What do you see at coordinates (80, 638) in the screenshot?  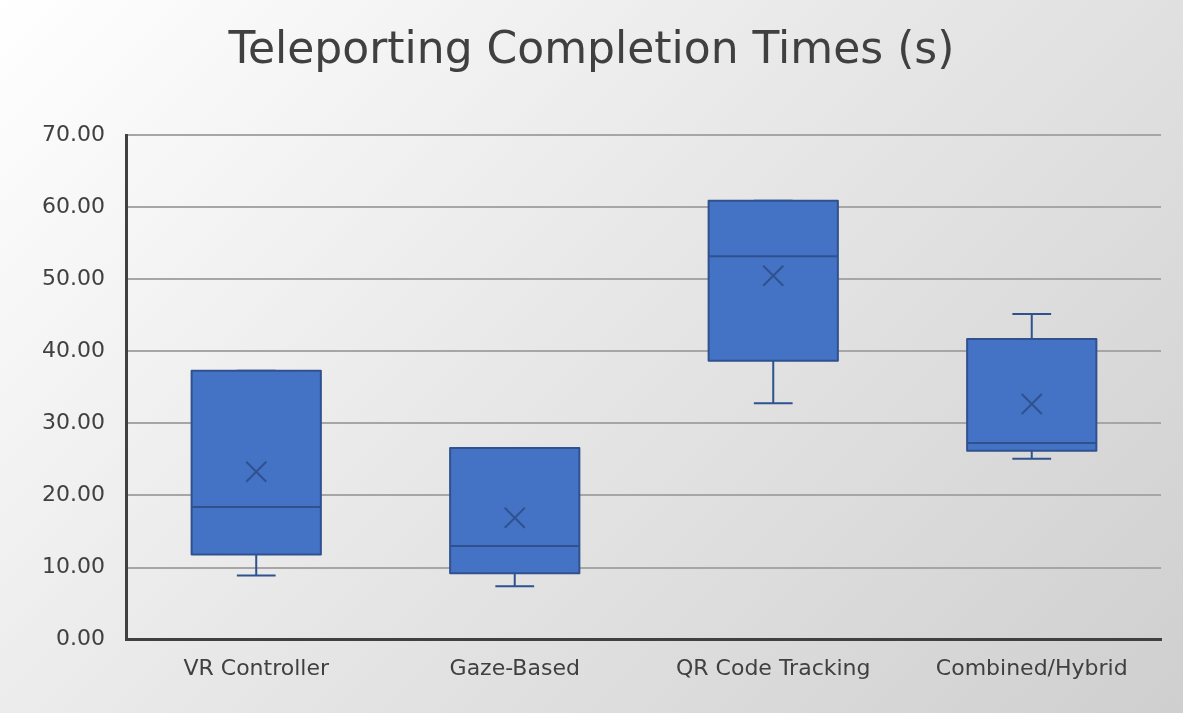 I see `y-tick-label: 0.00` at bounding box center [80, 638].